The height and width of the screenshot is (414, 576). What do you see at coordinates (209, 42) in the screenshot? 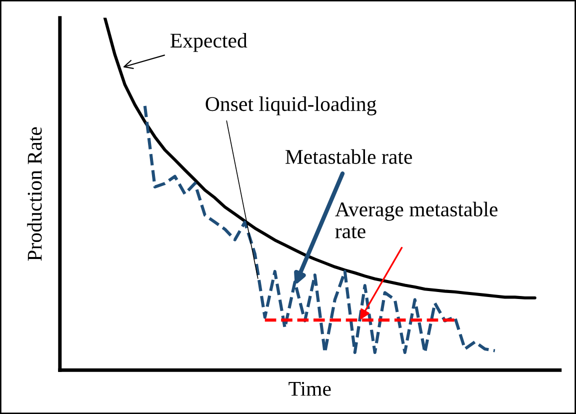
I see `annotation: Expected` at bounding box center [209, 42].